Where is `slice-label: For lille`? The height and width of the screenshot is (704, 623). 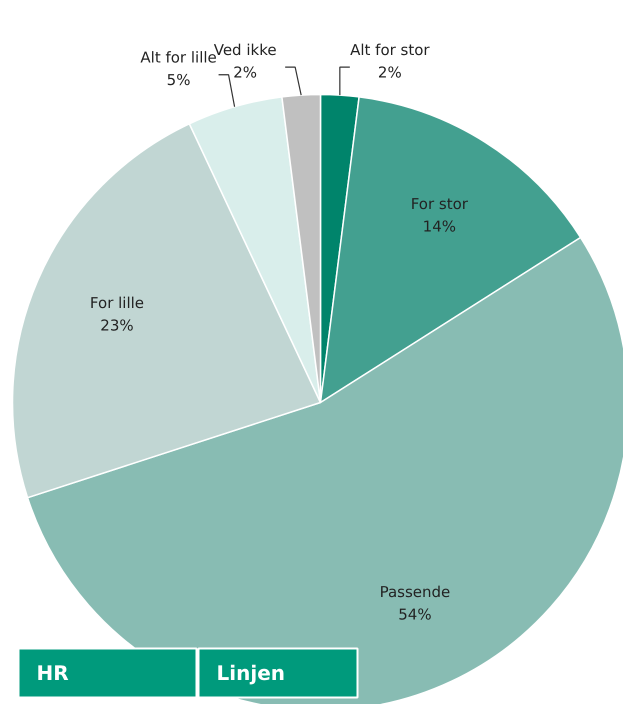
slice-label: For lille is located at coordinates (117, 303).